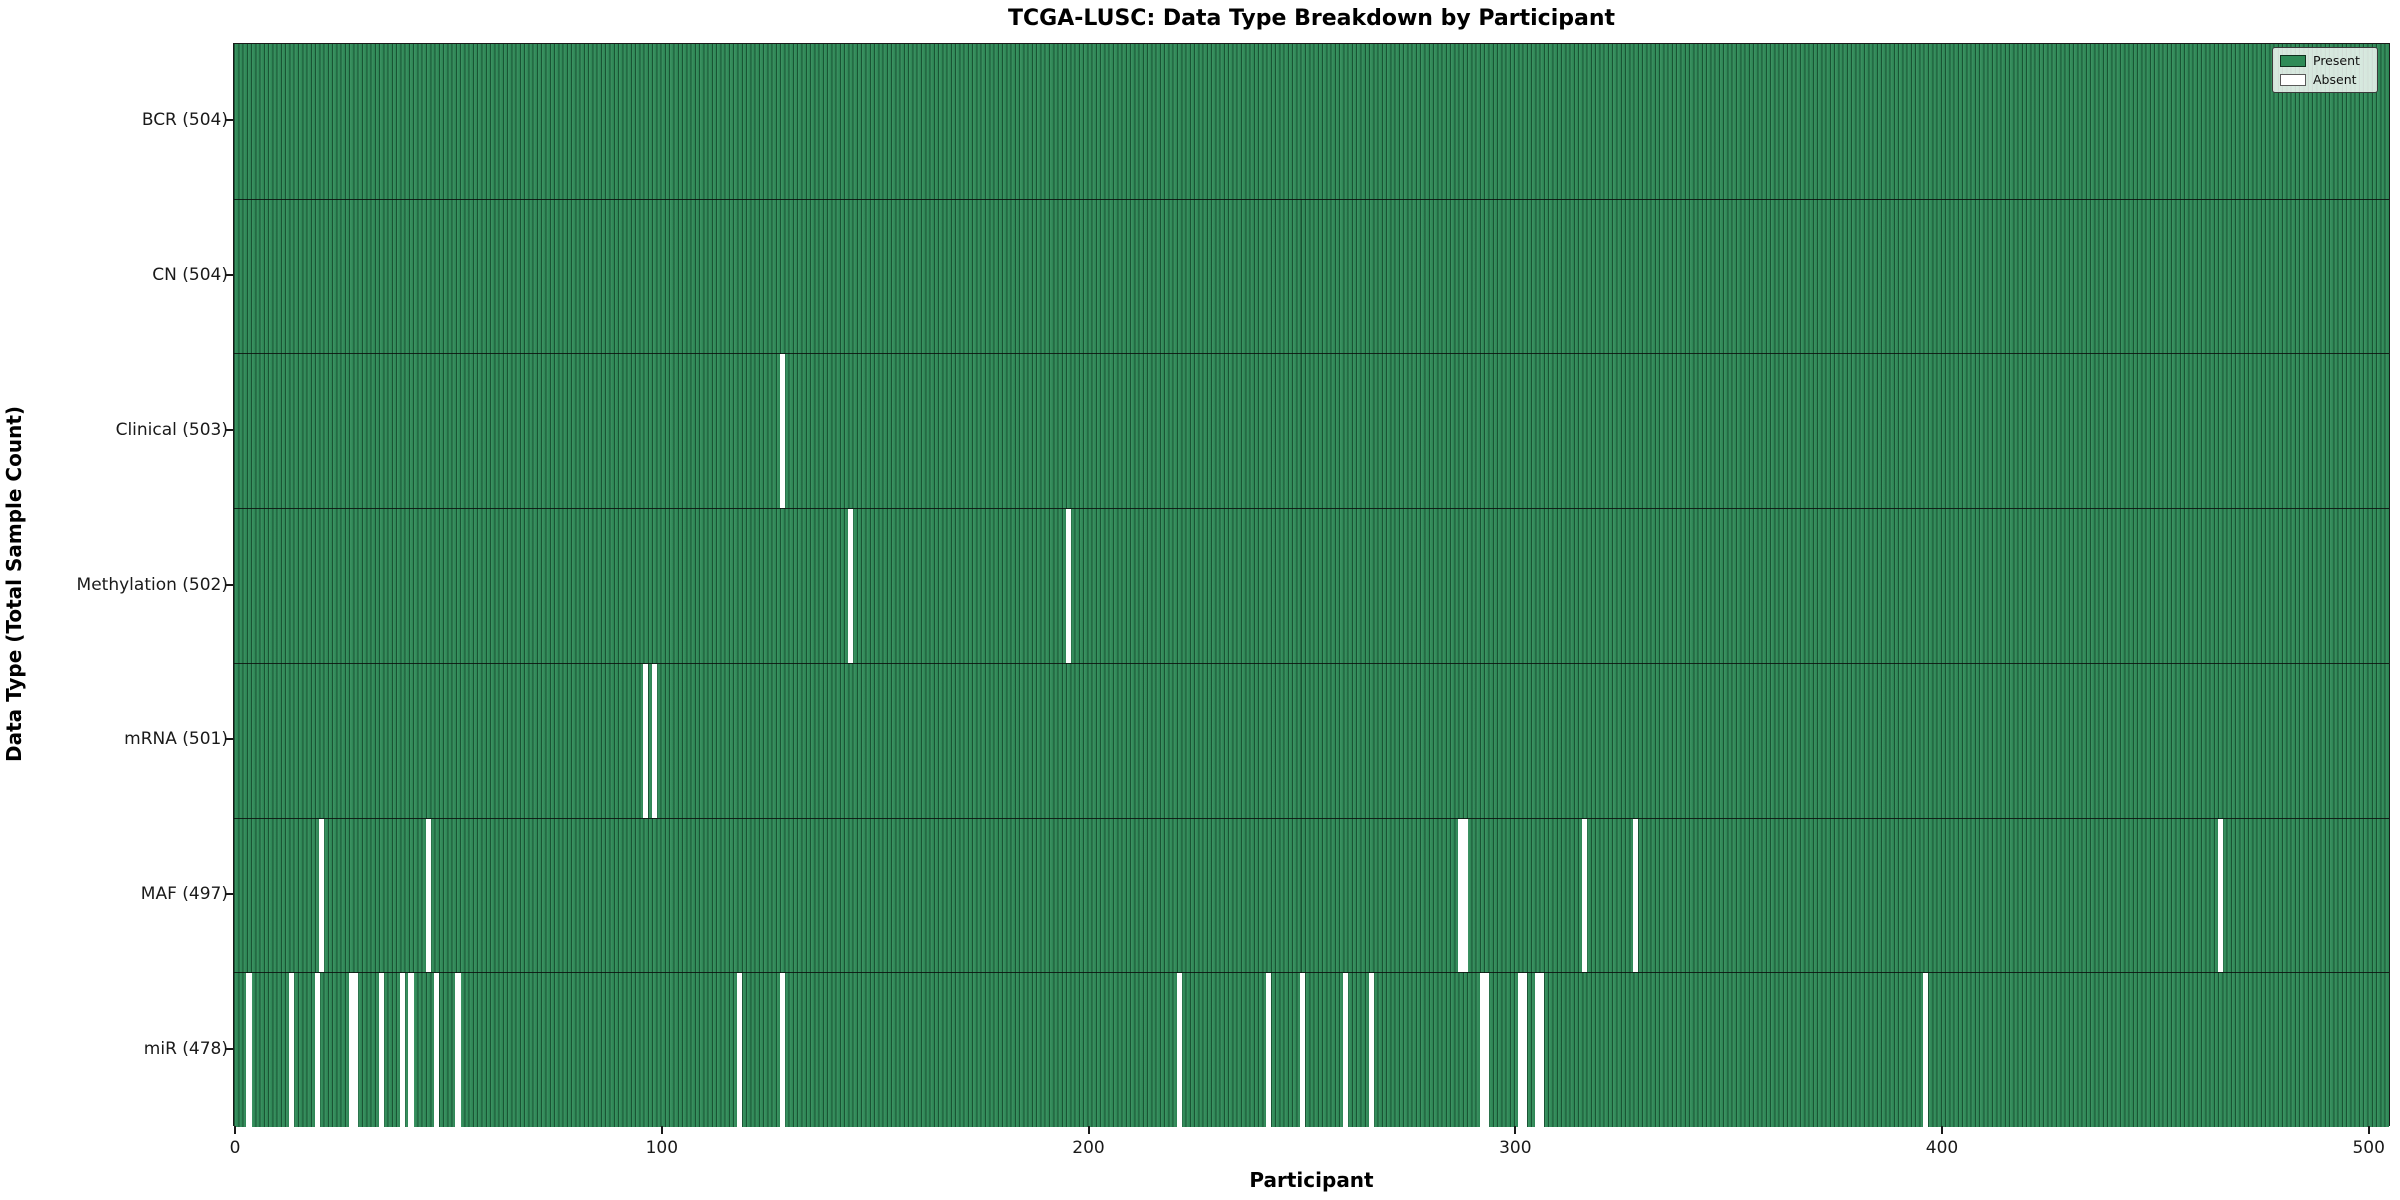  I want to click on row-band-MAF, so click(1311, 895).